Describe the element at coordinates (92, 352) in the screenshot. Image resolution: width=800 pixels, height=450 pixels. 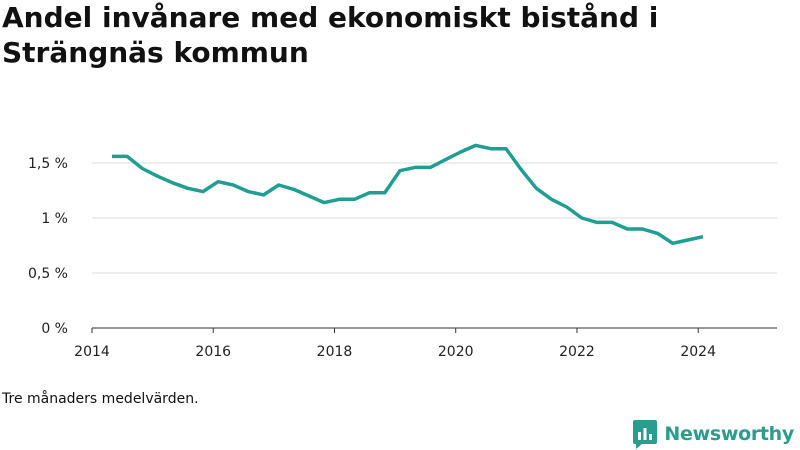
I see `x-tick-label: 2014` at that location.